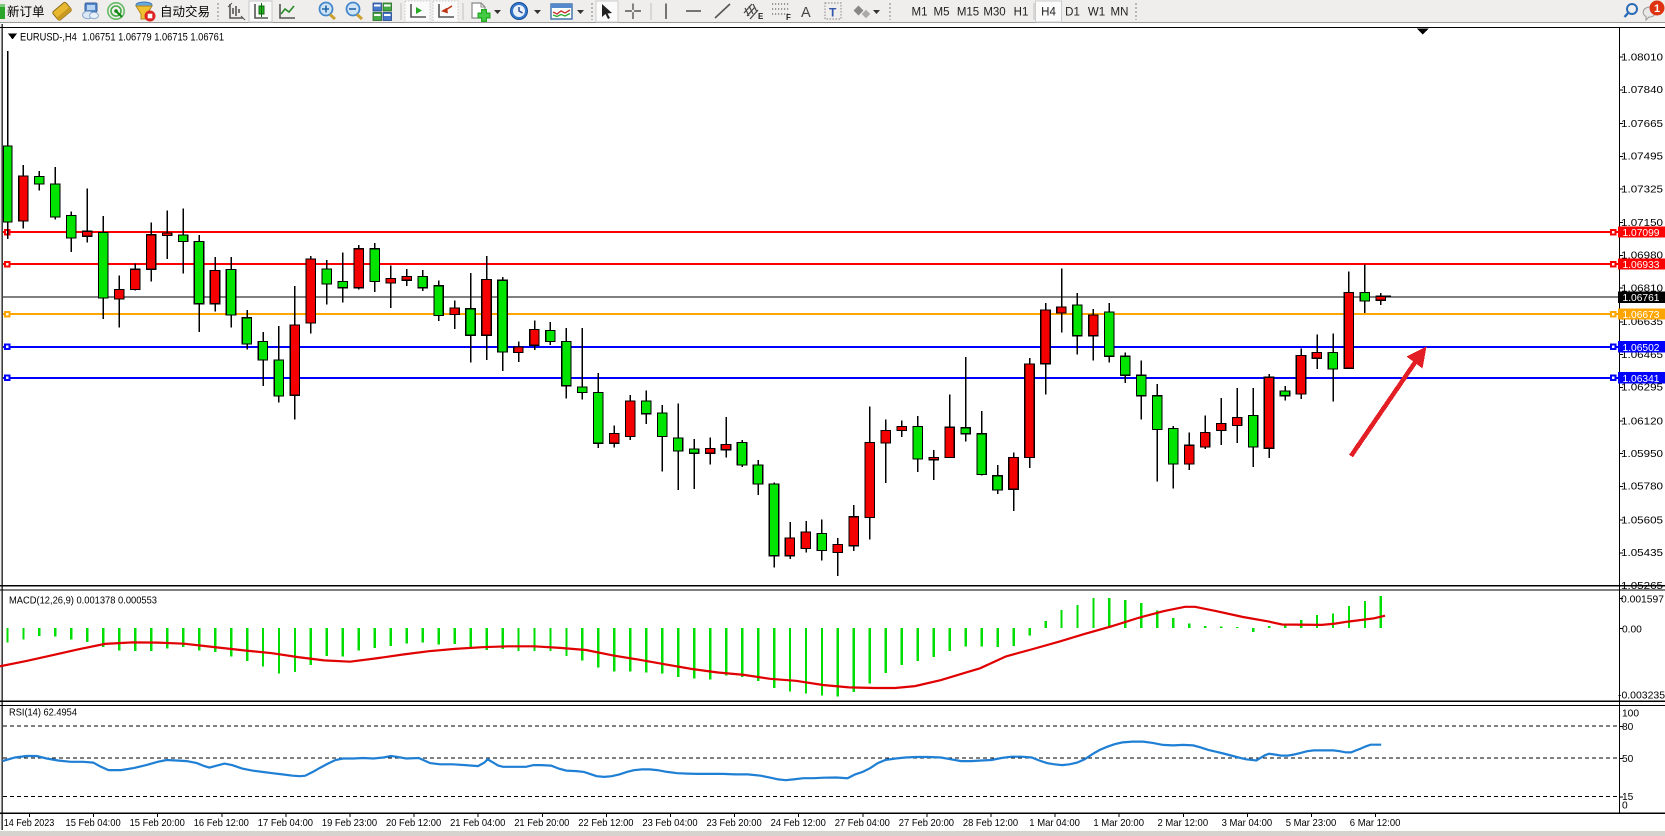 This screenshot has width=1665, height=836. What do you see at coordinates (1021, 13) in the screenshot?
I see `svg-text: H1` at bounding box center [1021, 13].